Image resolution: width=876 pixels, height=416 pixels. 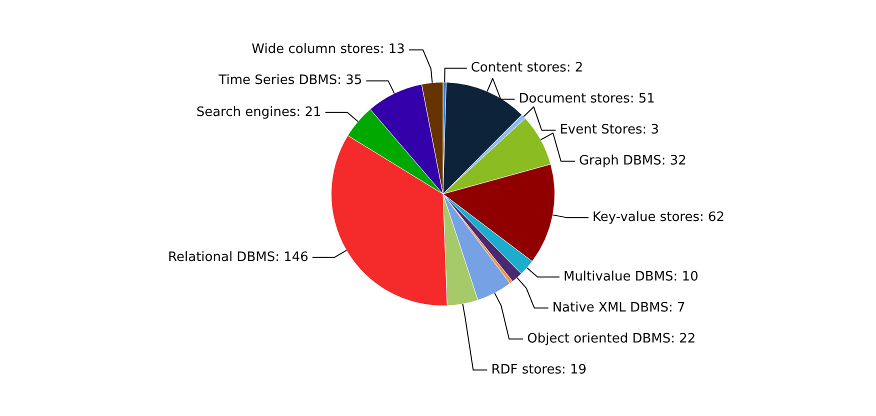 What do you see at coordinates (611, 338) in the screenshot?
I see `slice-label: Object oriented DBMS: 22` at bounding box center [611, 338].